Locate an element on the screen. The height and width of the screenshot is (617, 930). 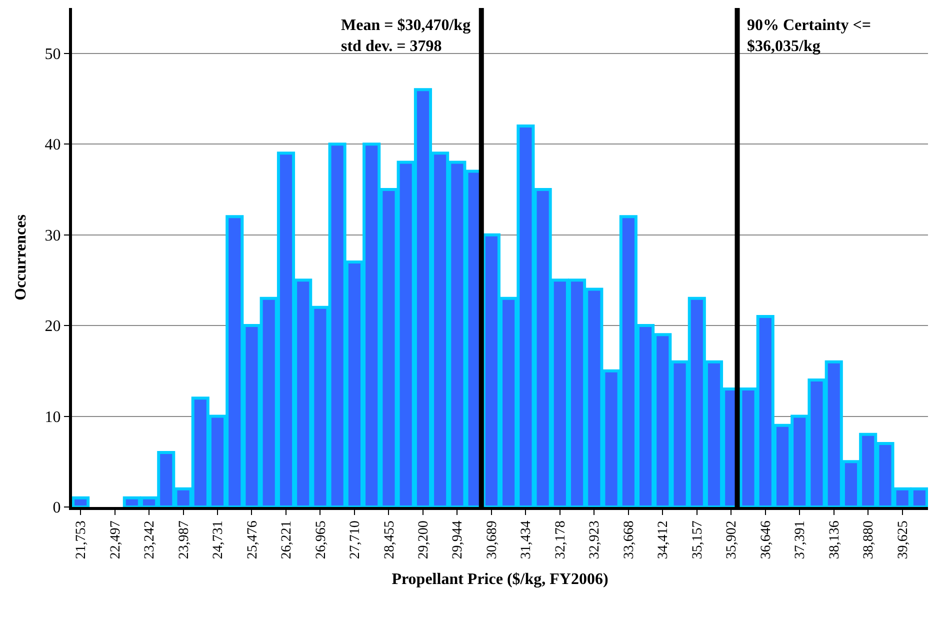
y-tick-label: 10 is located at coordinates (52, 417).